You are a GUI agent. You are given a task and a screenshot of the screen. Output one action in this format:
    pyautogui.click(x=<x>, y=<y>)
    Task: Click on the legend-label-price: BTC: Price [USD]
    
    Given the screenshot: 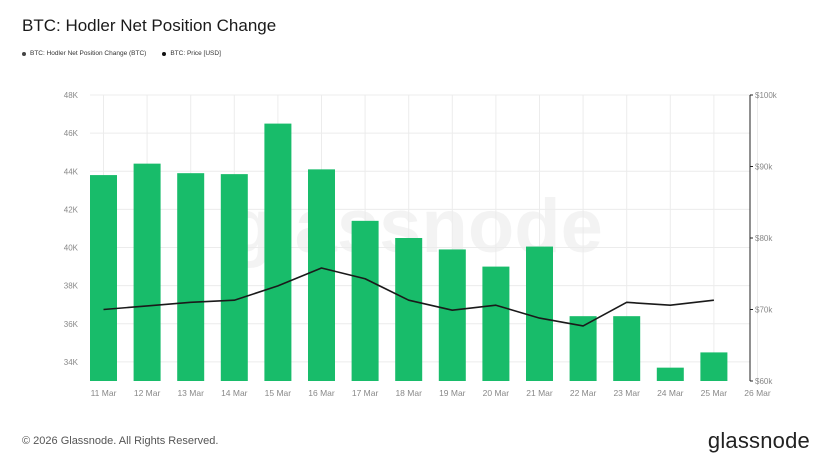 What is the action you would take?
    pyautogui.click(x=195, y=53)
    